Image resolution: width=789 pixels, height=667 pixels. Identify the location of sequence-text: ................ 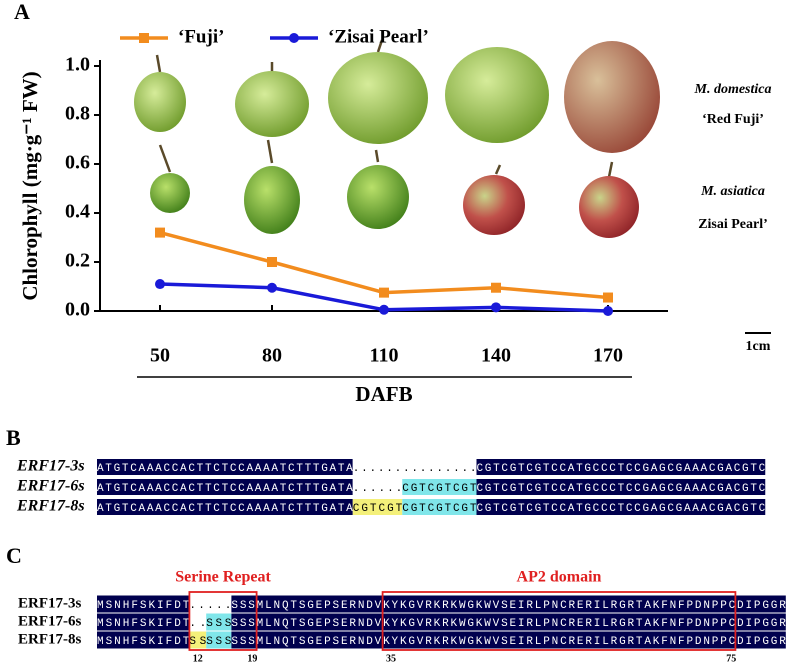
(415, 469).